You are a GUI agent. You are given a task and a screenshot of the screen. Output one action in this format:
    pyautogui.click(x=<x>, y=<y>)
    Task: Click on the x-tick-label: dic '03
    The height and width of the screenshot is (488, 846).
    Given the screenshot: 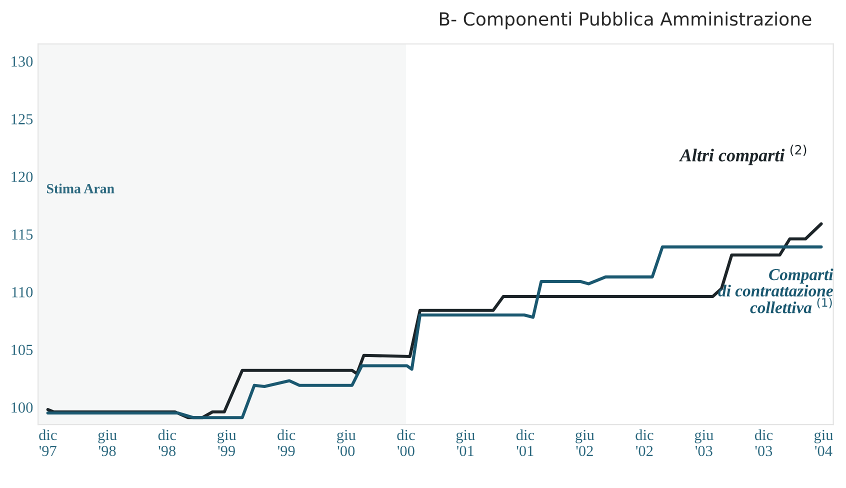 What is the action you would take?
    pyautogui.click(x=763, y=442)
    